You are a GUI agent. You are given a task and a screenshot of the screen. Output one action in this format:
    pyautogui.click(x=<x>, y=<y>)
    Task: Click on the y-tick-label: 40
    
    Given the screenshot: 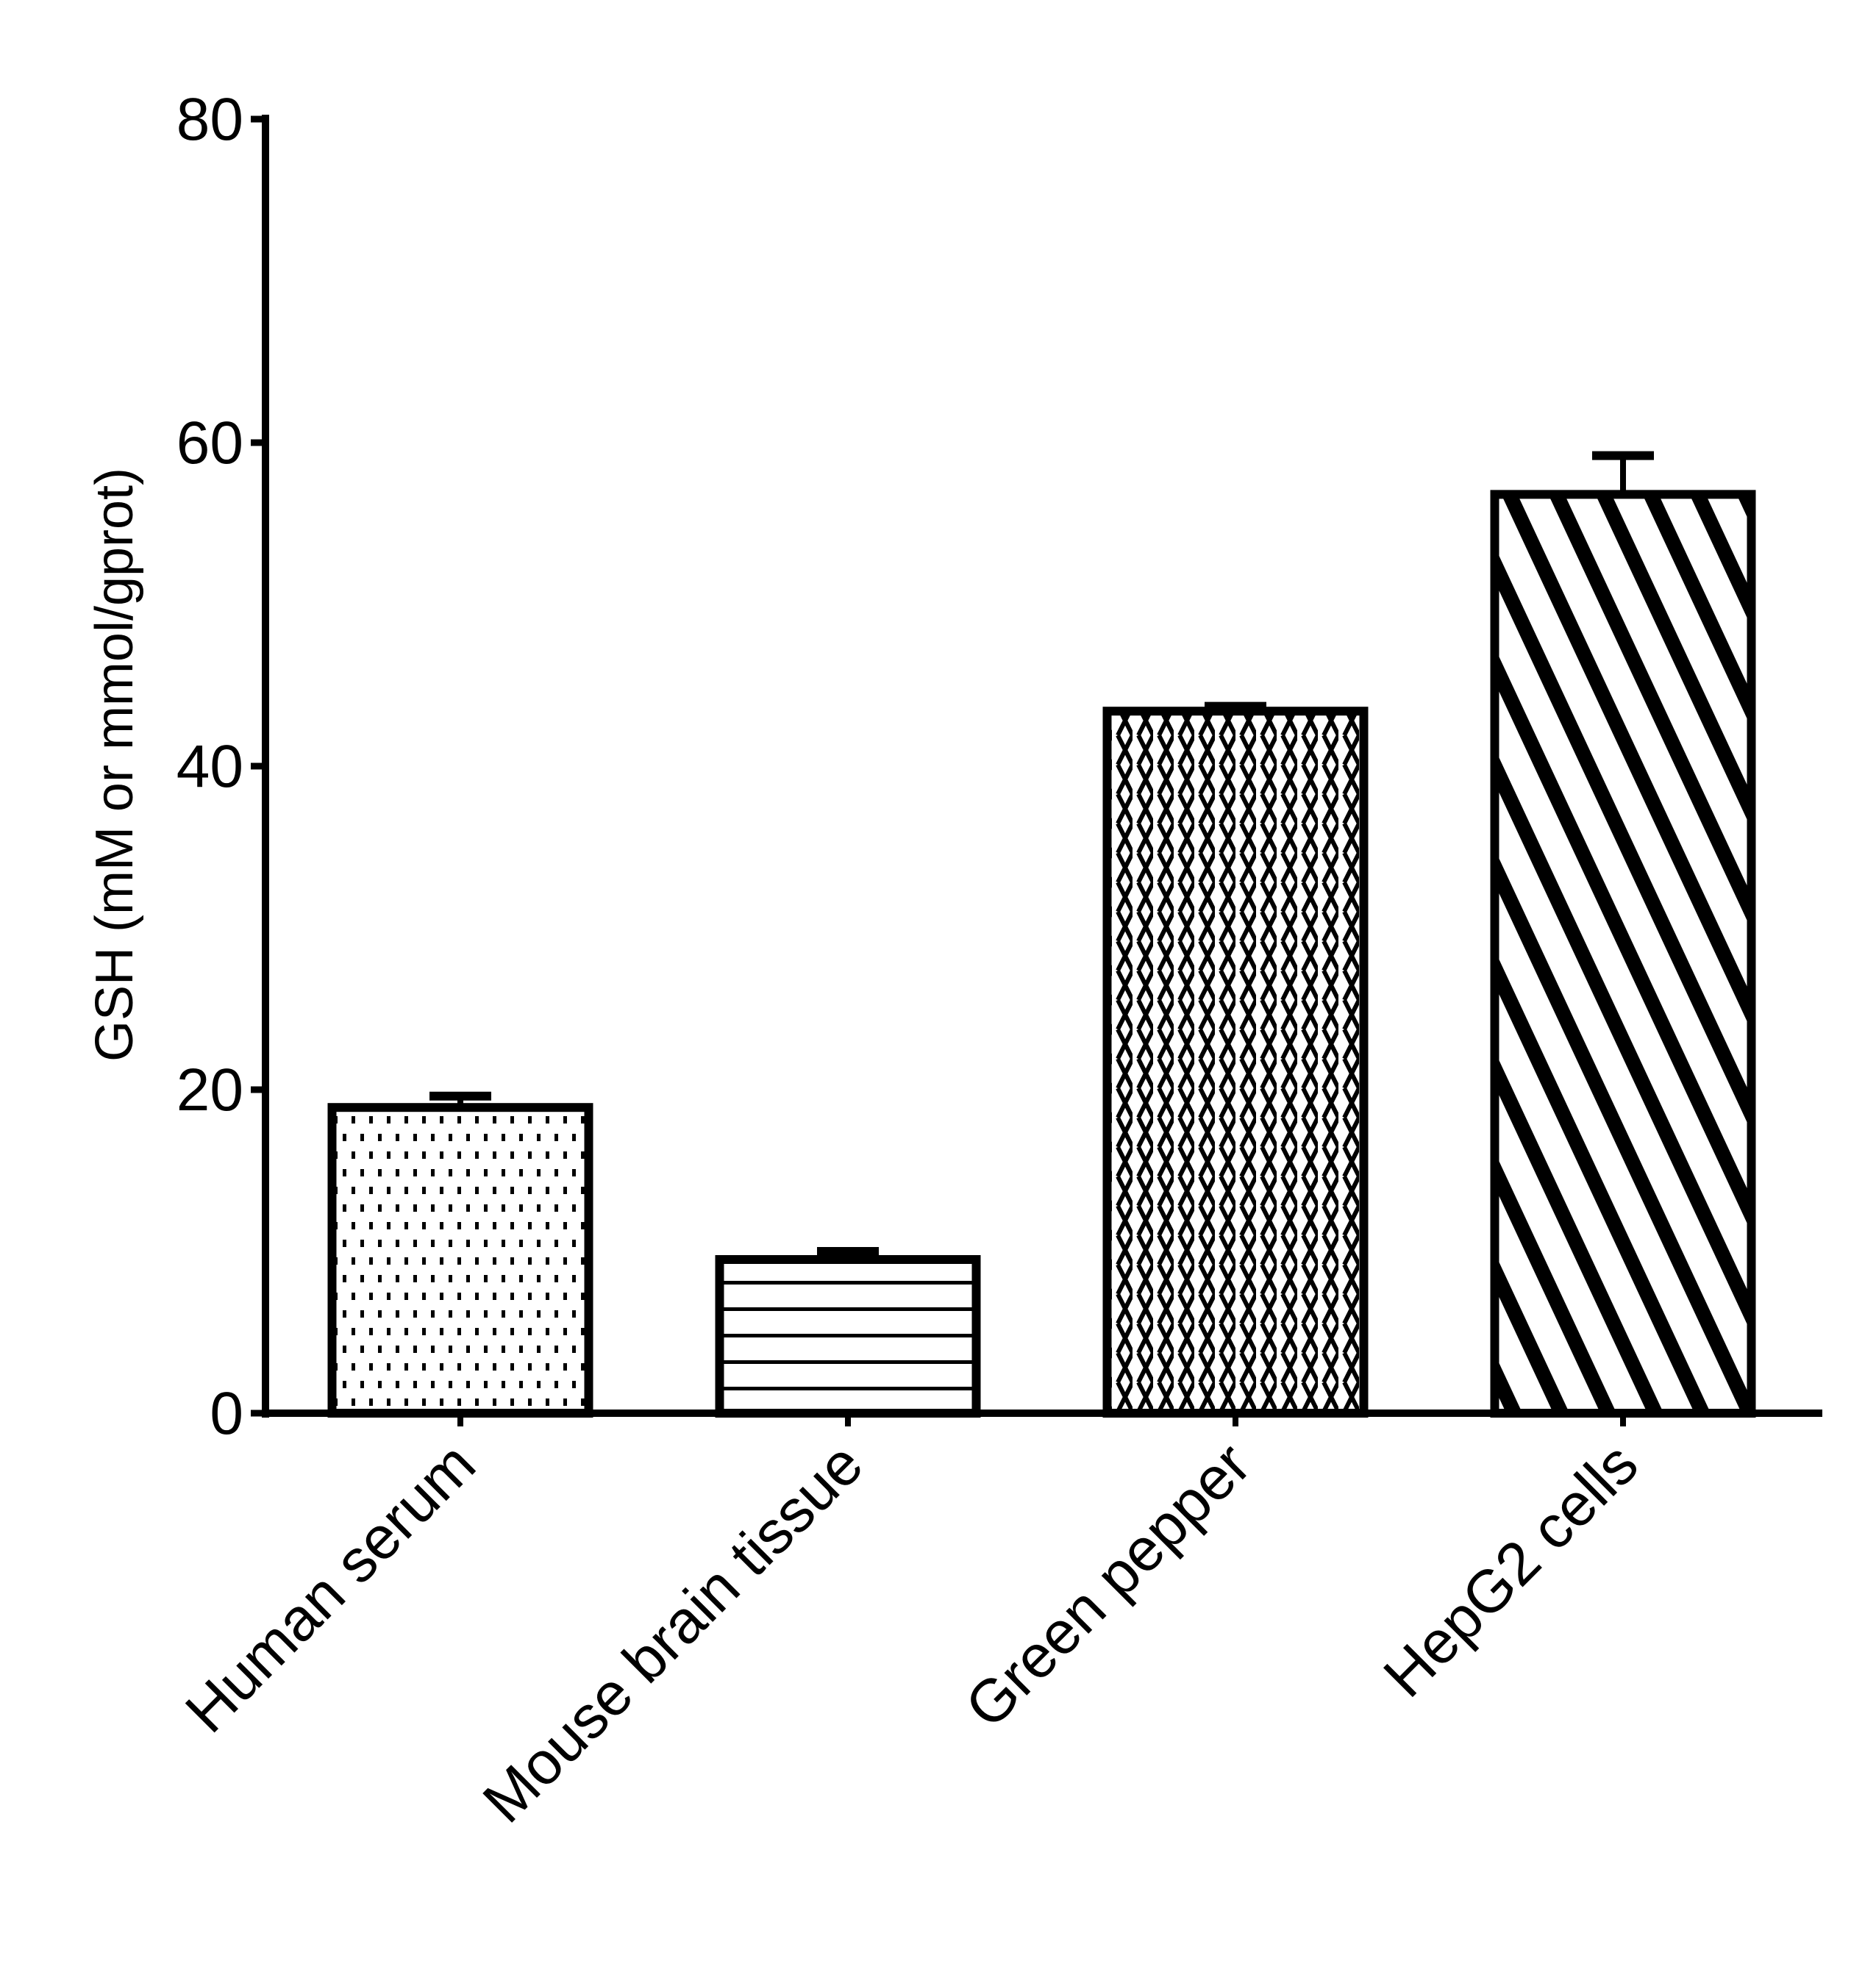 What is the action you would take?
    pyautogui.click(x=209, y=767)
    